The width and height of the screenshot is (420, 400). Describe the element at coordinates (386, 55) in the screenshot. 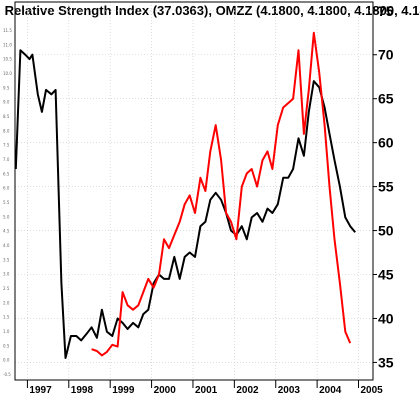

I see `ytick-label-7: 70` at that location.